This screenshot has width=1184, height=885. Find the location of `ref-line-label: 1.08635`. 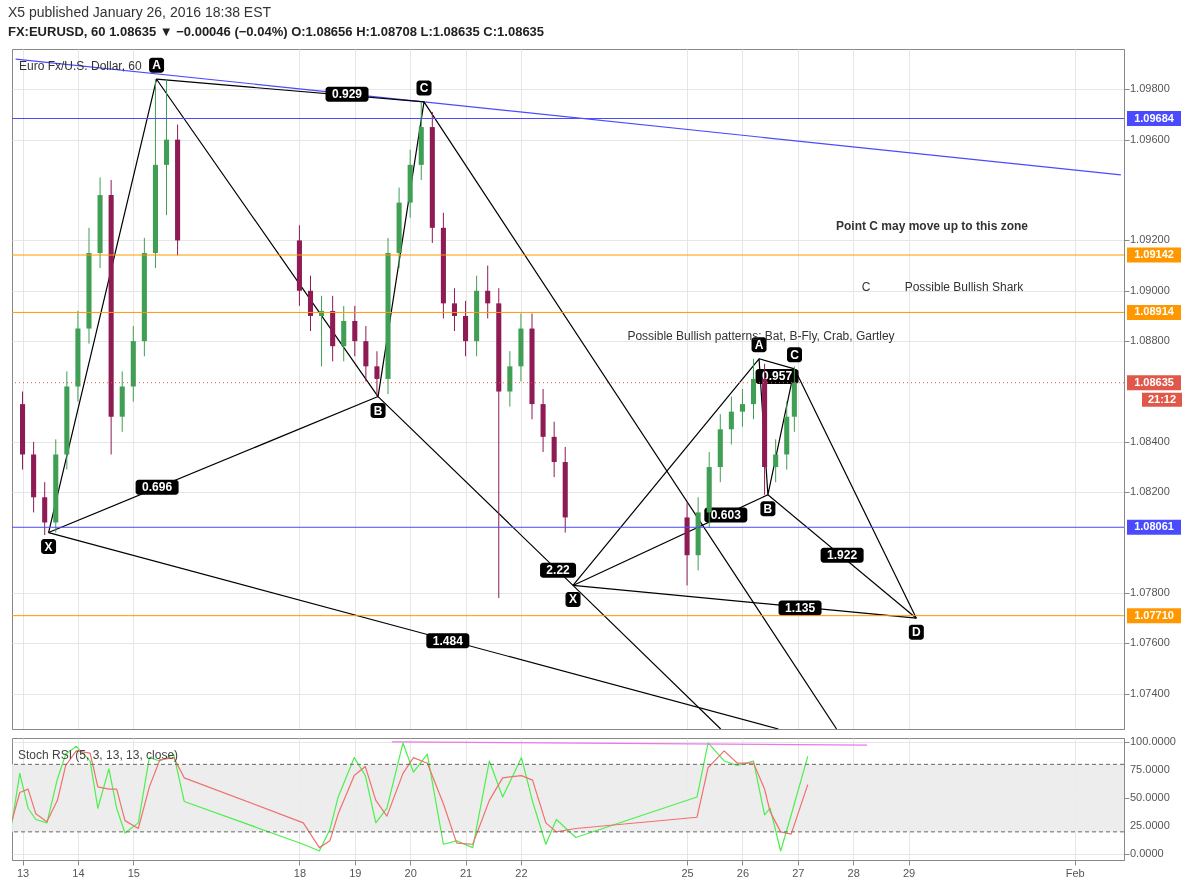

ref-line-label: 1.08635 is located at coordinates (1154, 381).